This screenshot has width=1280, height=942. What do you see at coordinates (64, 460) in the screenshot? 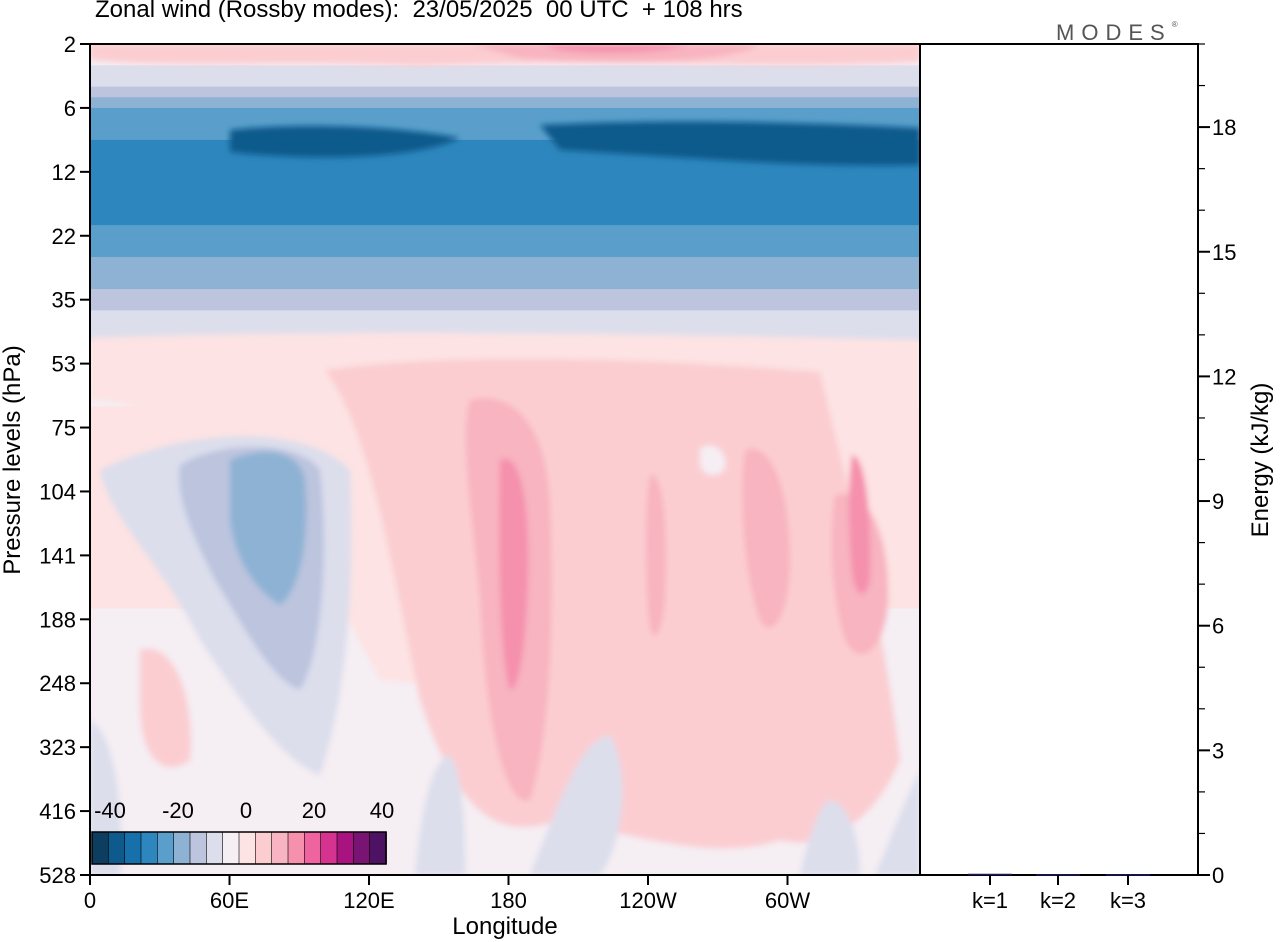
I see `y-axis-ticks: 2 6 12 22 35 53 75 104 141 188 248 323 416 528` at bounding box center [64, 460].